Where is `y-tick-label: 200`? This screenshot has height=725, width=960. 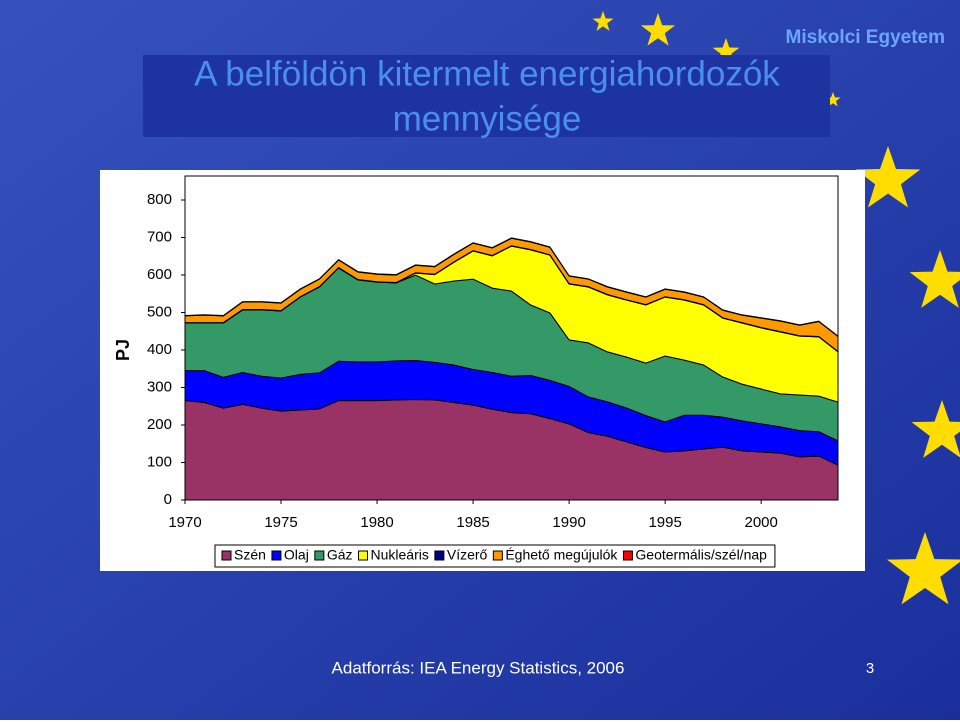
y-tick-label: 200 is located at coordinates (159, 424).